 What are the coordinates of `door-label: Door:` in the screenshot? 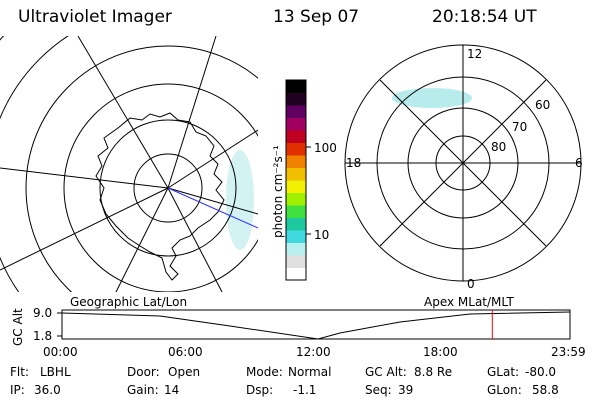 It's located at (143, 372).